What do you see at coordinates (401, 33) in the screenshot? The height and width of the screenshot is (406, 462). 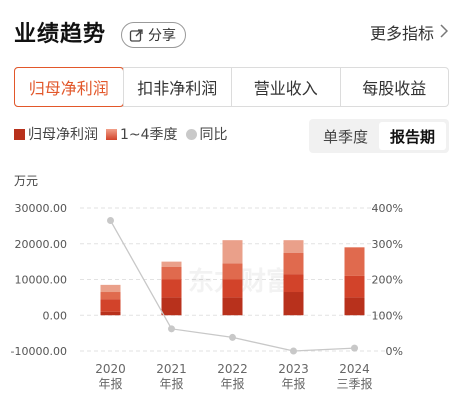 I see `more-label: 更多指标` at bounding box center [401, 33].